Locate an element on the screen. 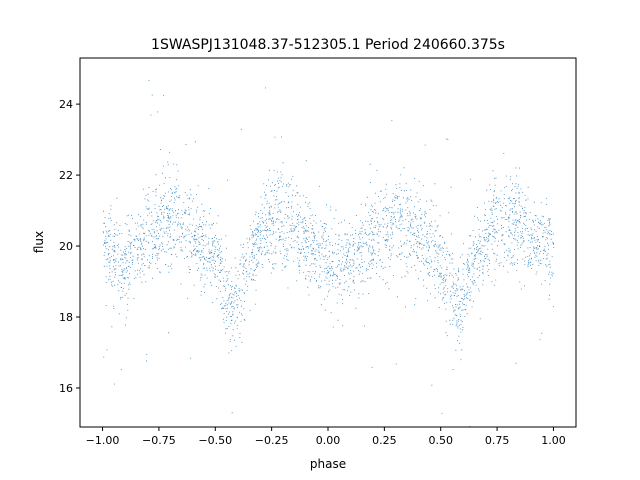  y-tick-label: 24 is located at coordinates (66, 104).